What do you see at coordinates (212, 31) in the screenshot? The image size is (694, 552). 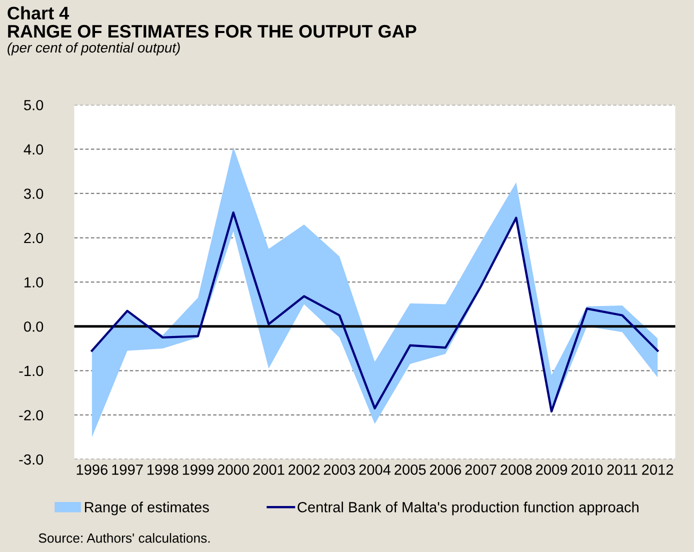 I see `chart-subtitle: RANGE OF ESTIMATES FOR THE OUTPUT GAP` at bounding box center [212, 31].